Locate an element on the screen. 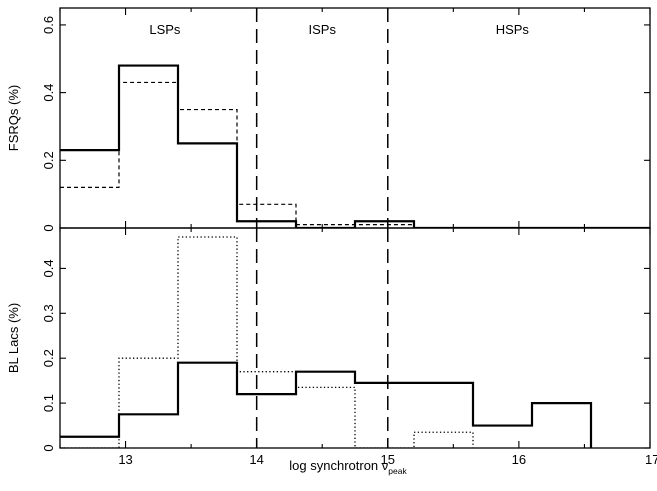 Image resolution: width=657 pixels, height=491 pixels. x-axis-label: log synchrotron νpeak is located at coordinates (348, 467).